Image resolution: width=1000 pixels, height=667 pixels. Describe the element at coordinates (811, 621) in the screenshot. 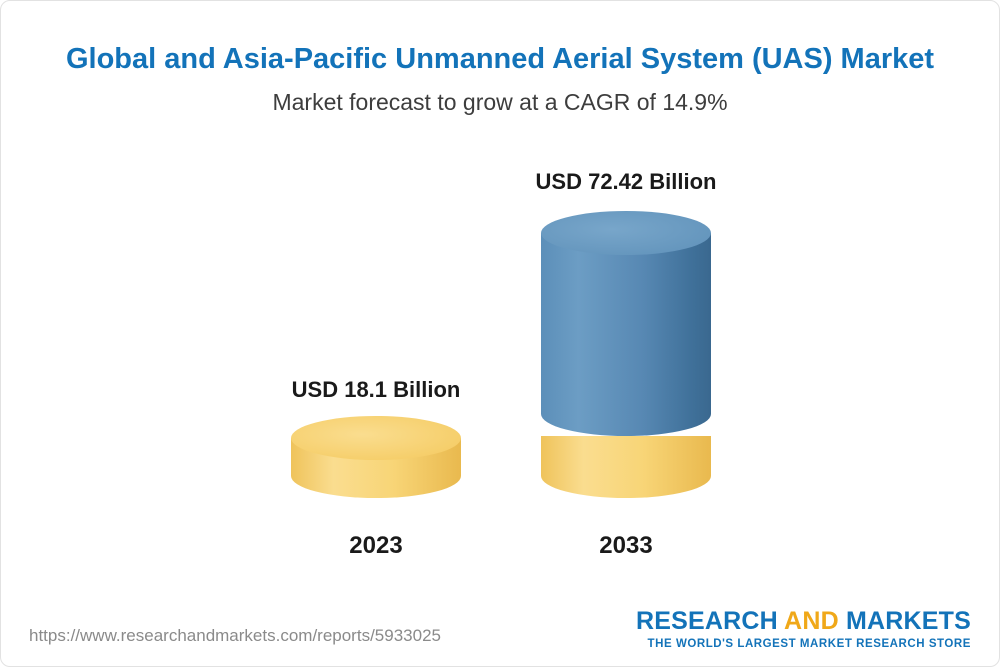

I see `logo-word-and: AND` at that location.